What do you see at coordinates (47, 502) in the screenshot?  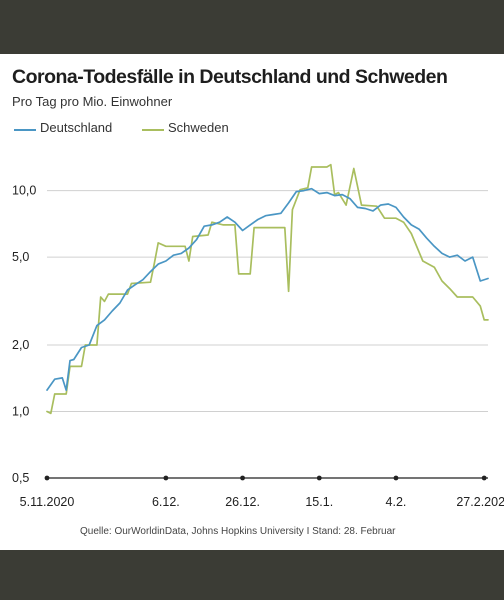 I see `x-tick-label: 5.11.2020` at bounding box center [47, 502].